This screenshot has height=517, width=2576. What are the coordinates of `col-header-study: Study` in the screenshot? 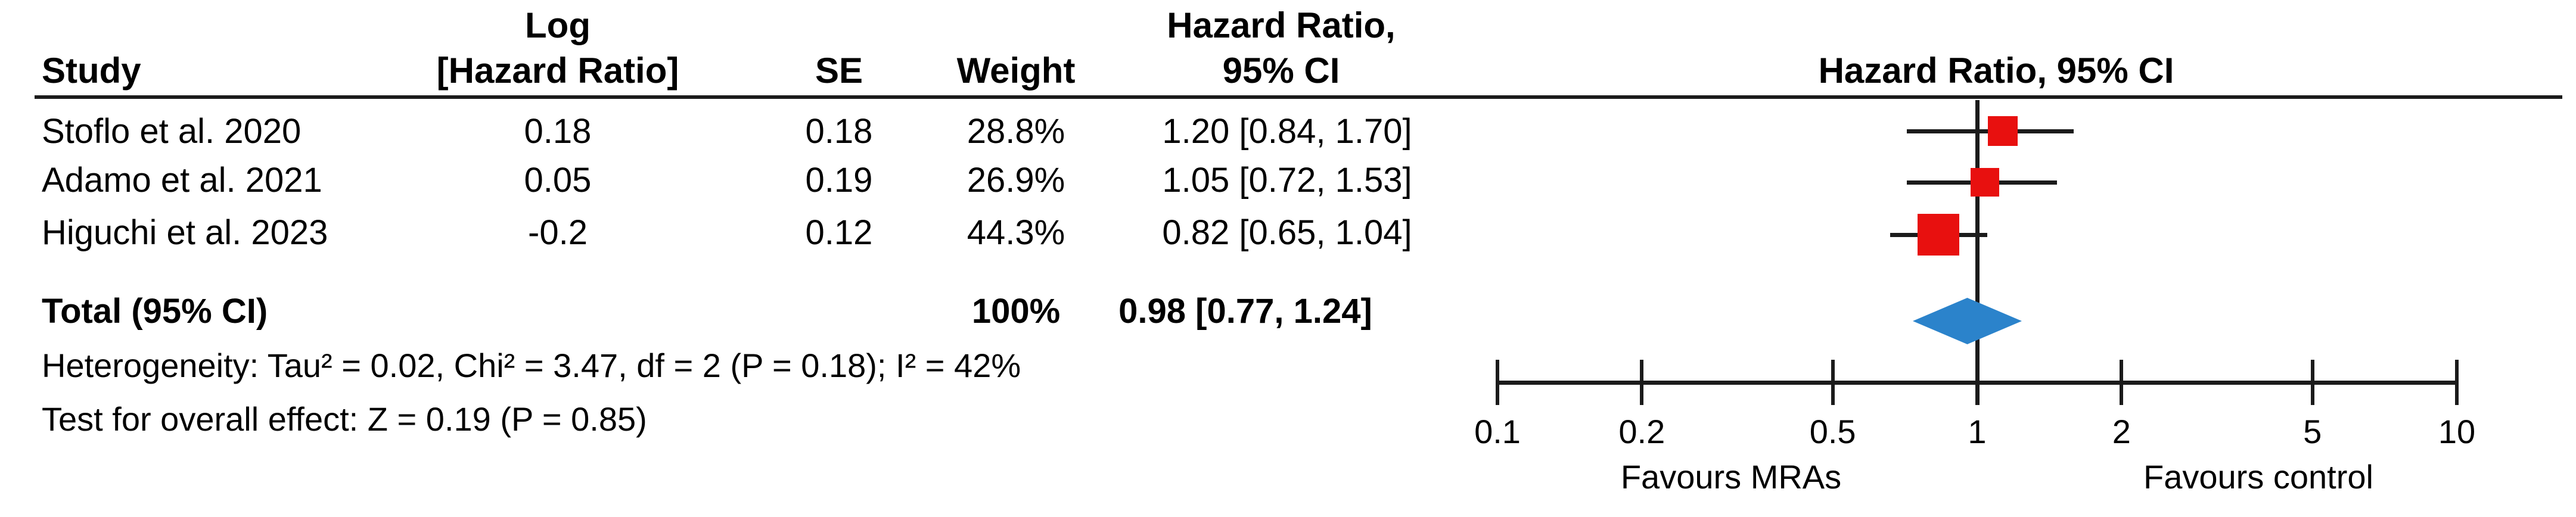 It's located at (91, 71).